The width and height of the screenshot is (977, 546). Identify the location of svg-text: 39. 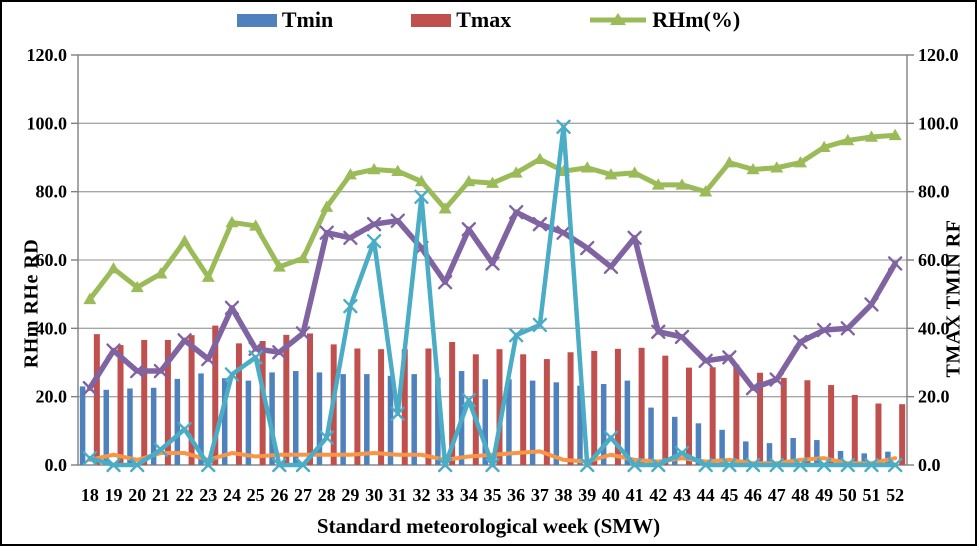
(587, 495).